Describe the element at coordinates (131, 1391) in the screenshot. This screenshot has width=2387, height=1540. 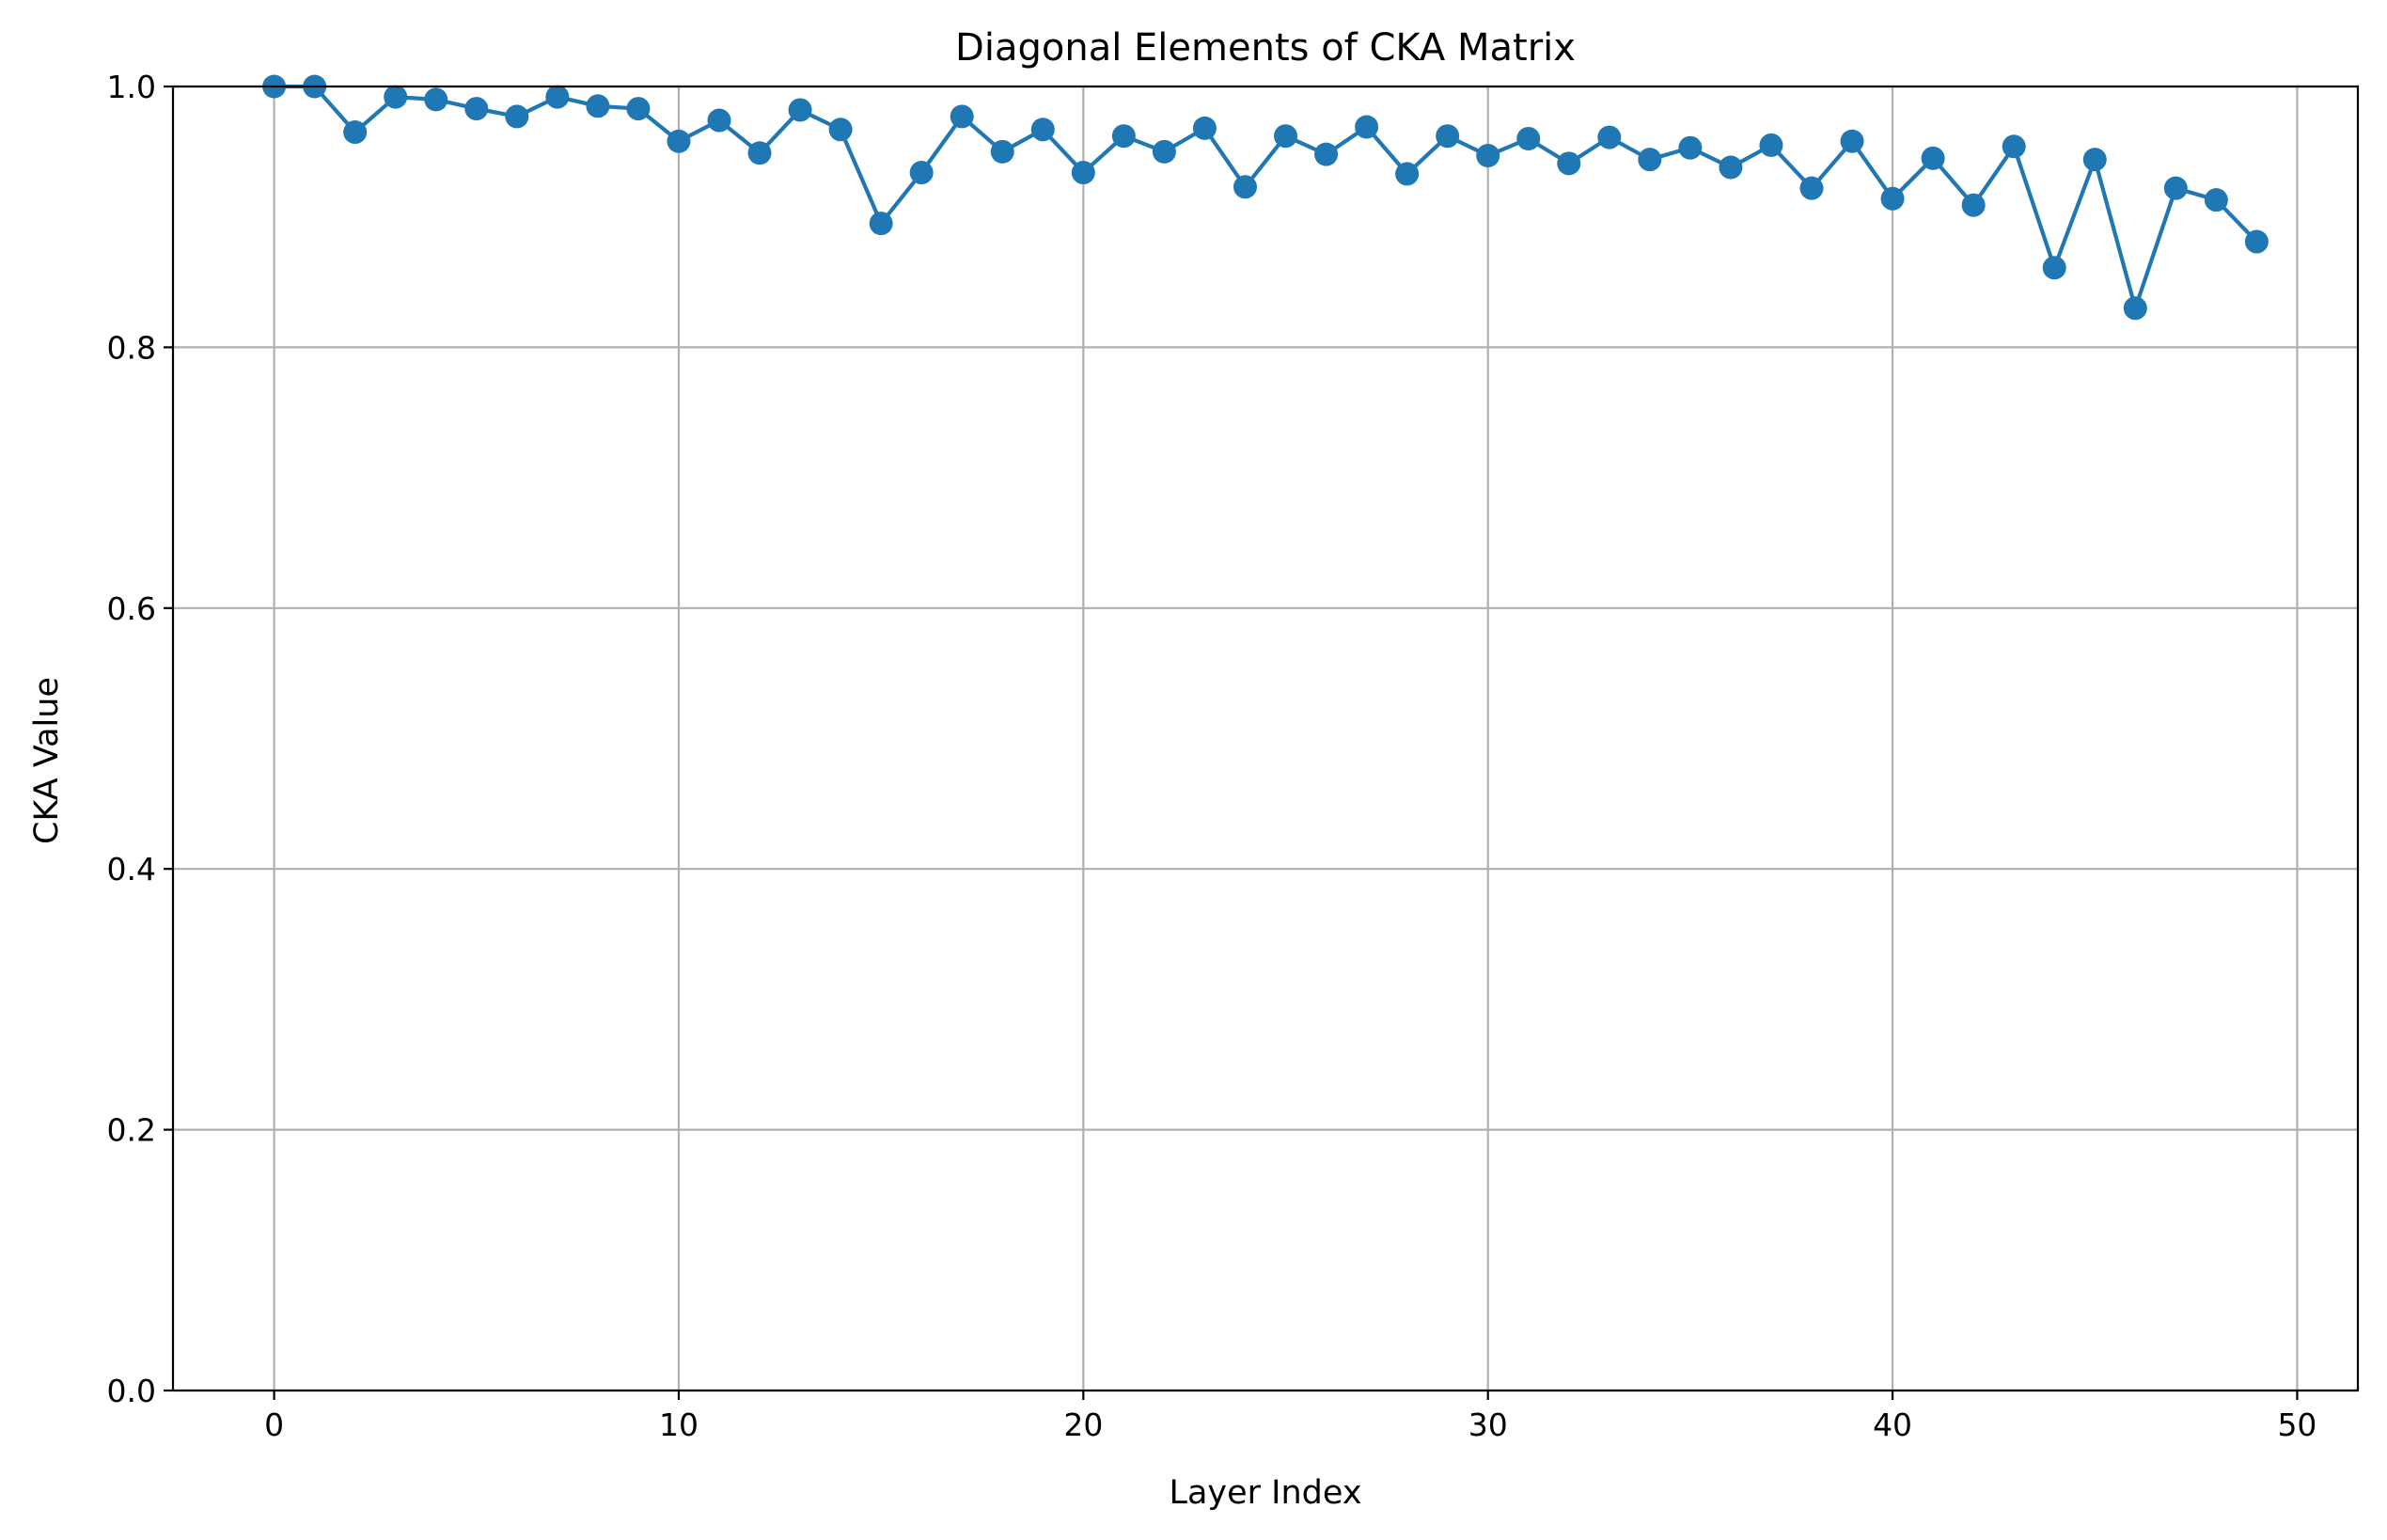
I see `y-tick-label: 0.0` at that location.